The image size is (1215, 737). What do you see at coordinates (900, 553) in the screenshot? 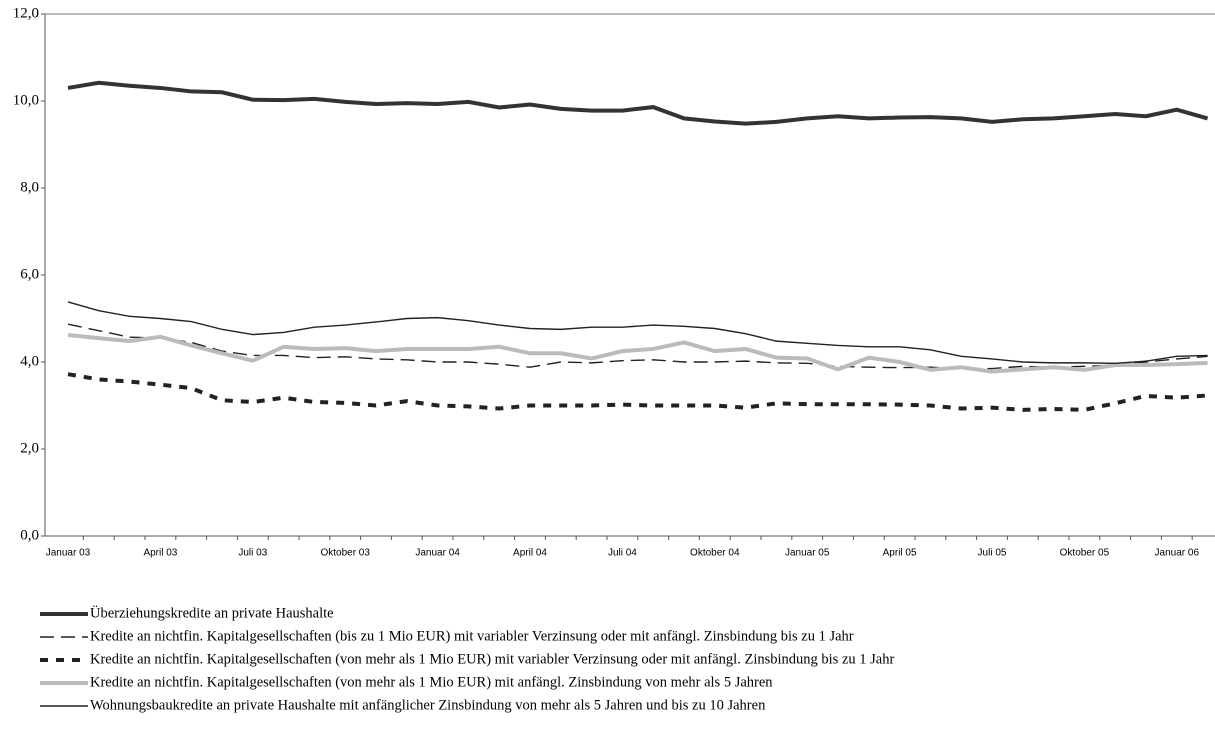
I see `x-tick-label: April 05` at bounding box center [900, 553].